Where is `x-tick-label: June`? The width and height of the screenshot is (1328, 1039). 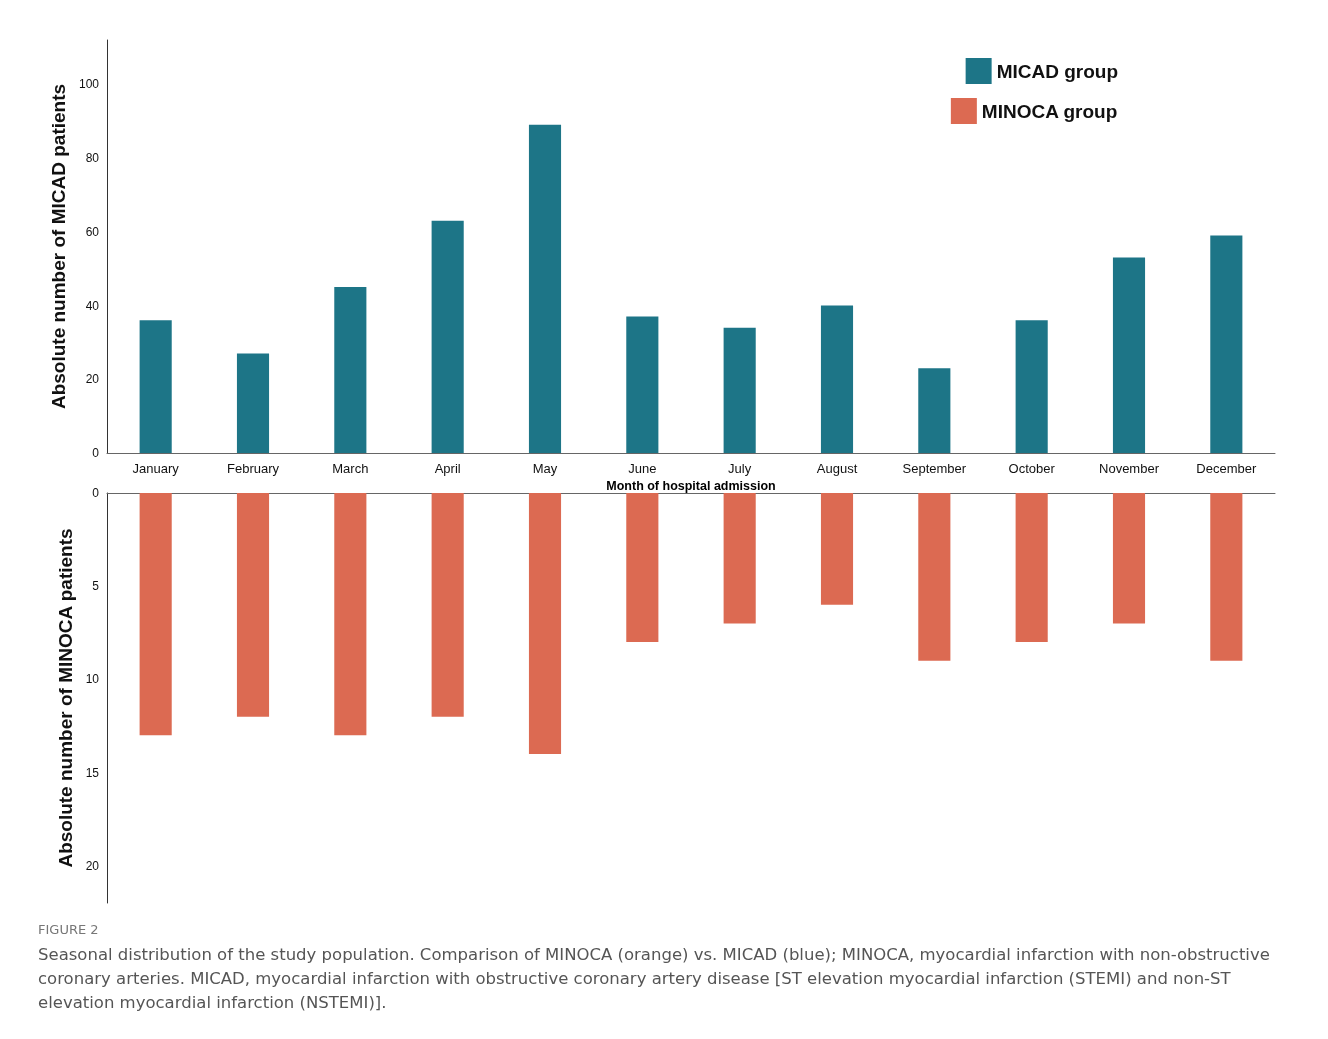 x-tick-label: June is located at coordinates (642, 468).